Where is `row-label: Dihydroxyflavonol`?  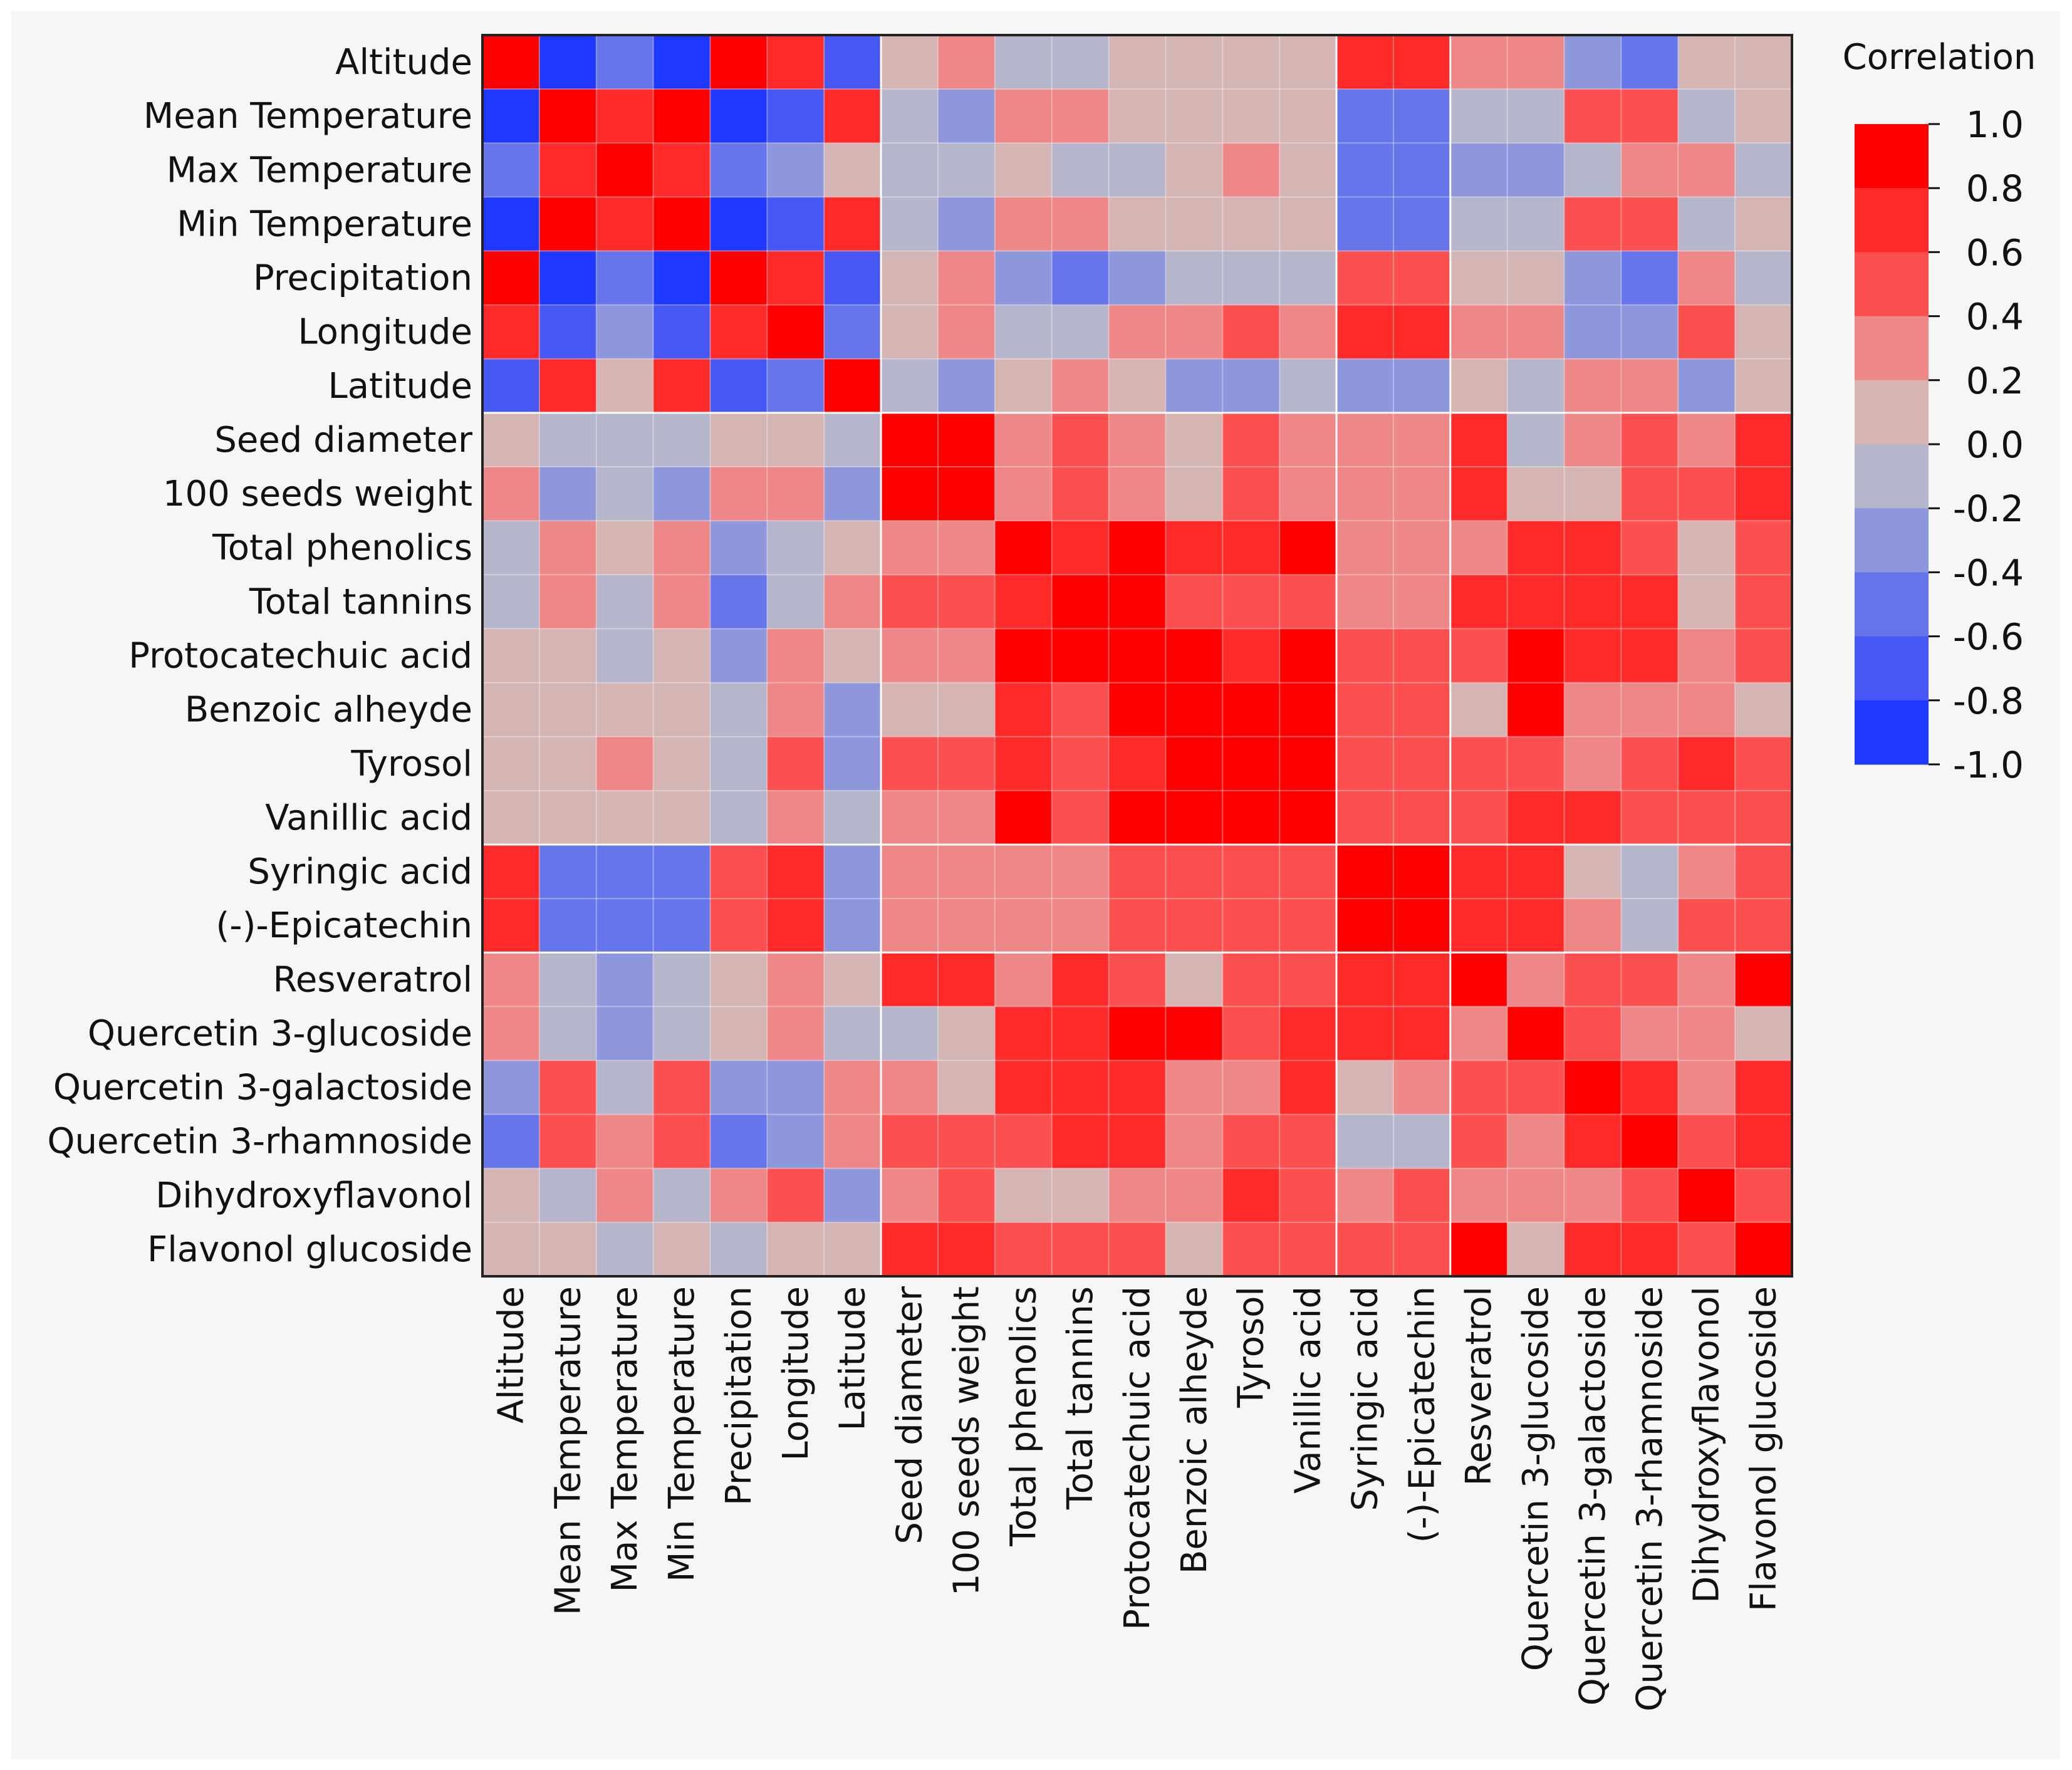 row-label: Dihydroxyflavonol is located at coordinates (313, 1195).